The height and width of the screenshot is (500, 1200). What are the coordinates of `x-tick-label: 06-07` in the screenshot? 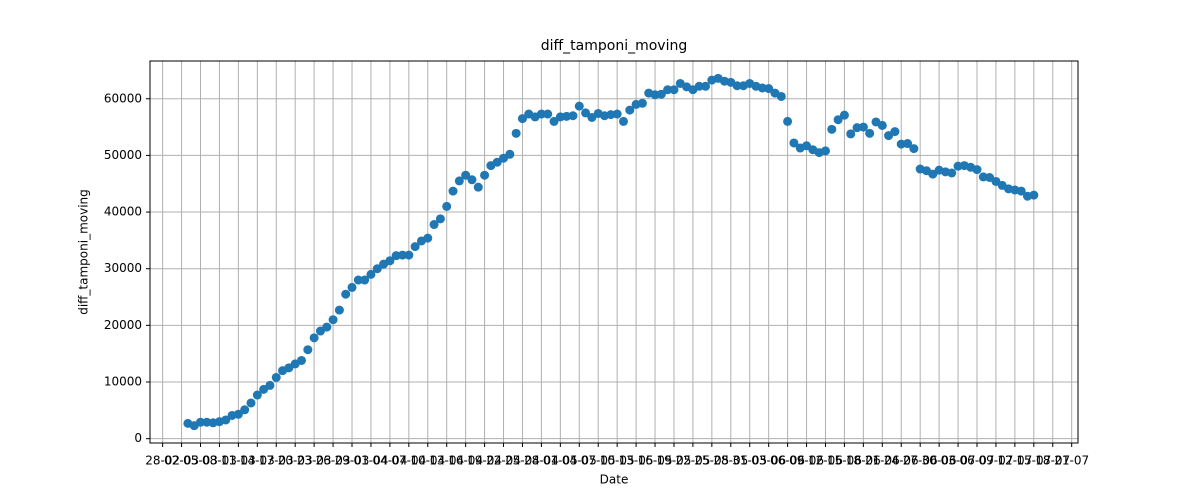 It's located at (977, 461).